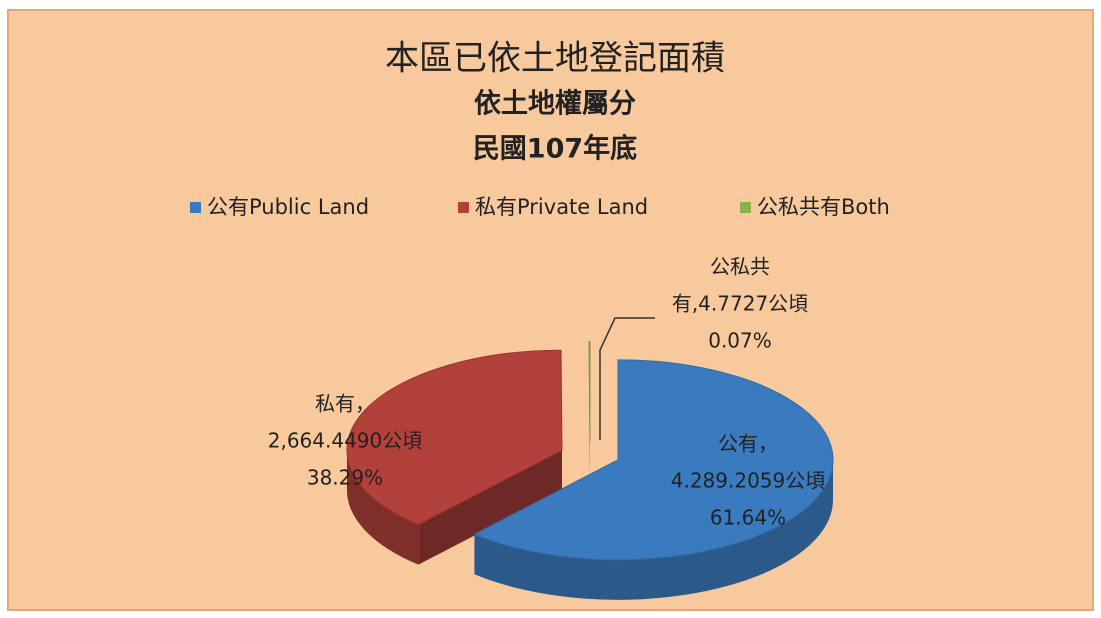 The width and height of the screenshot is (1101, 618). Describe the element at coordinates (823, 207) in the screenshot. I see `legend-label: 公私共有Both` at that location.